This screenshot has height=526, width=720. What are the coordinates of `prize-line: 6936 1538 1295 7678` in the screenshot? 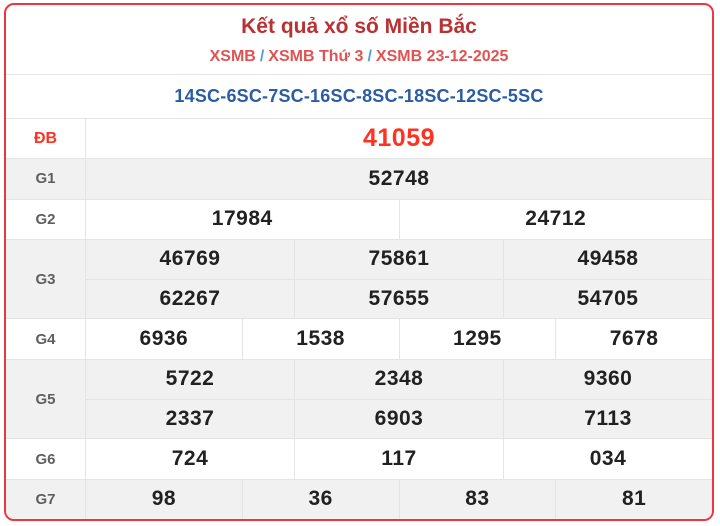 It's located at (399, 339).